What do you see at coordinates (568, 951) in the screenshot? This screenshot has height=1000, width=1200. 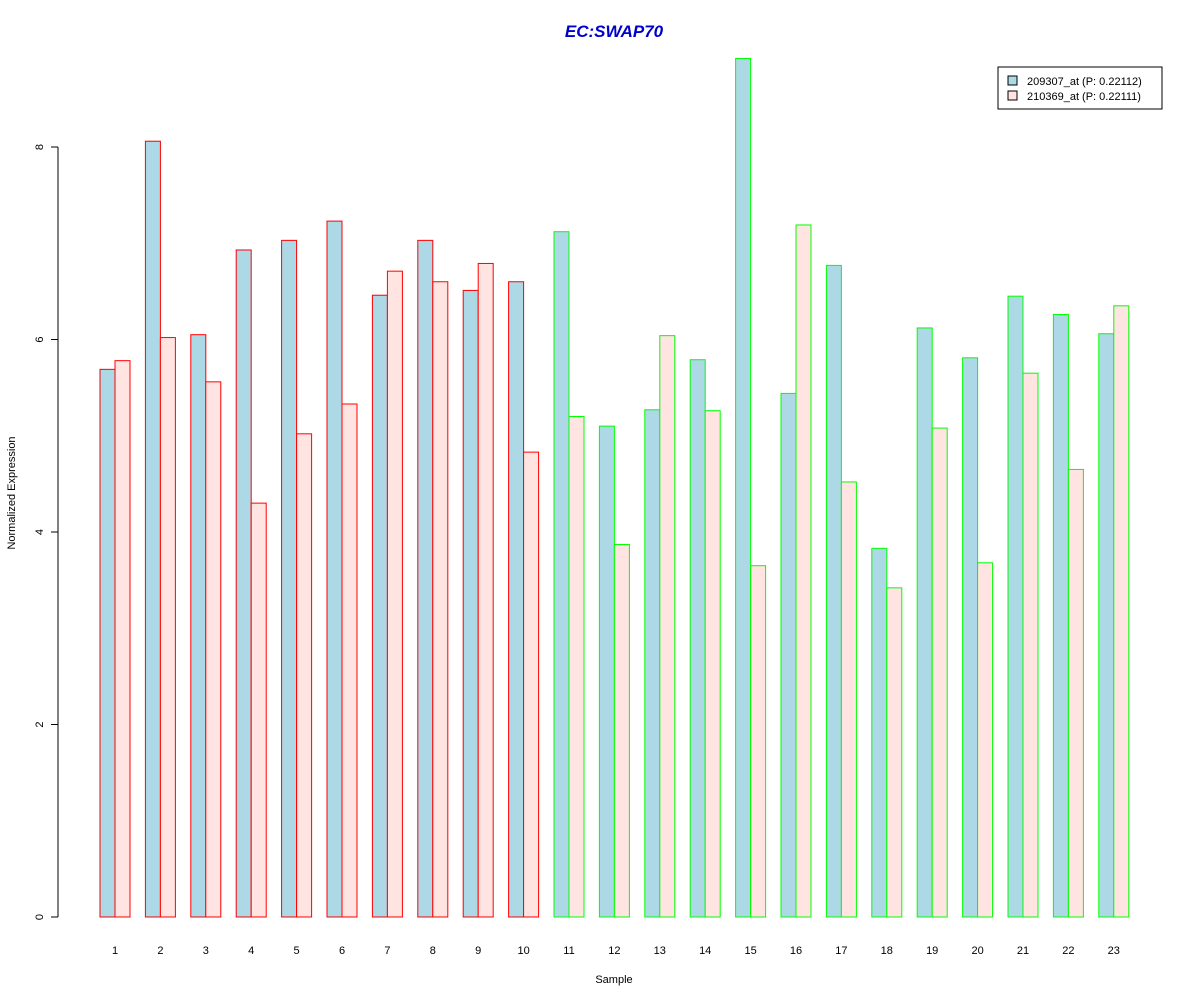 I see `x-tick-label: 11` at bounding box center [568, 951].